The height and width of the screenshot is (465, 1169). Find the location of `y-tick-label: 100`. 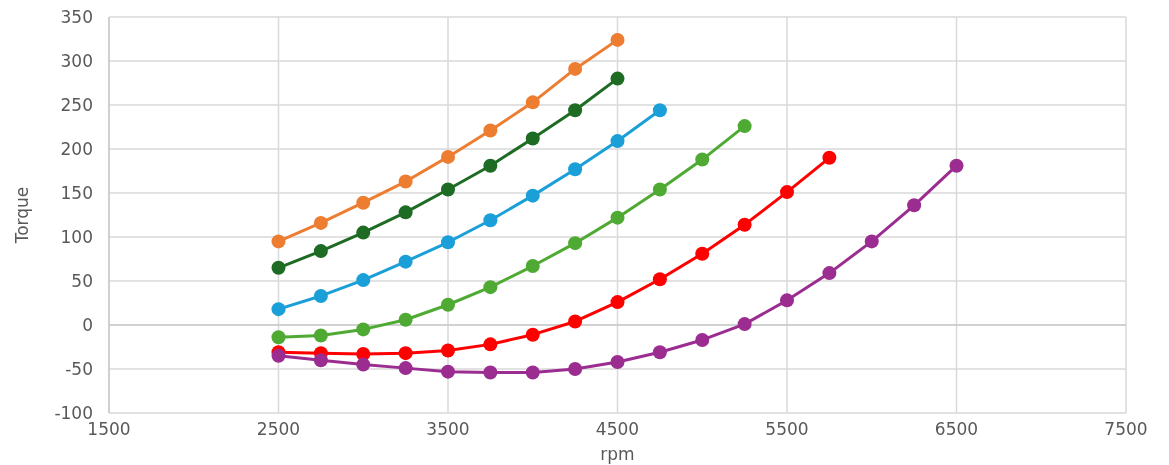

y-tick-label: 100 is located at coordinates (76, 236).